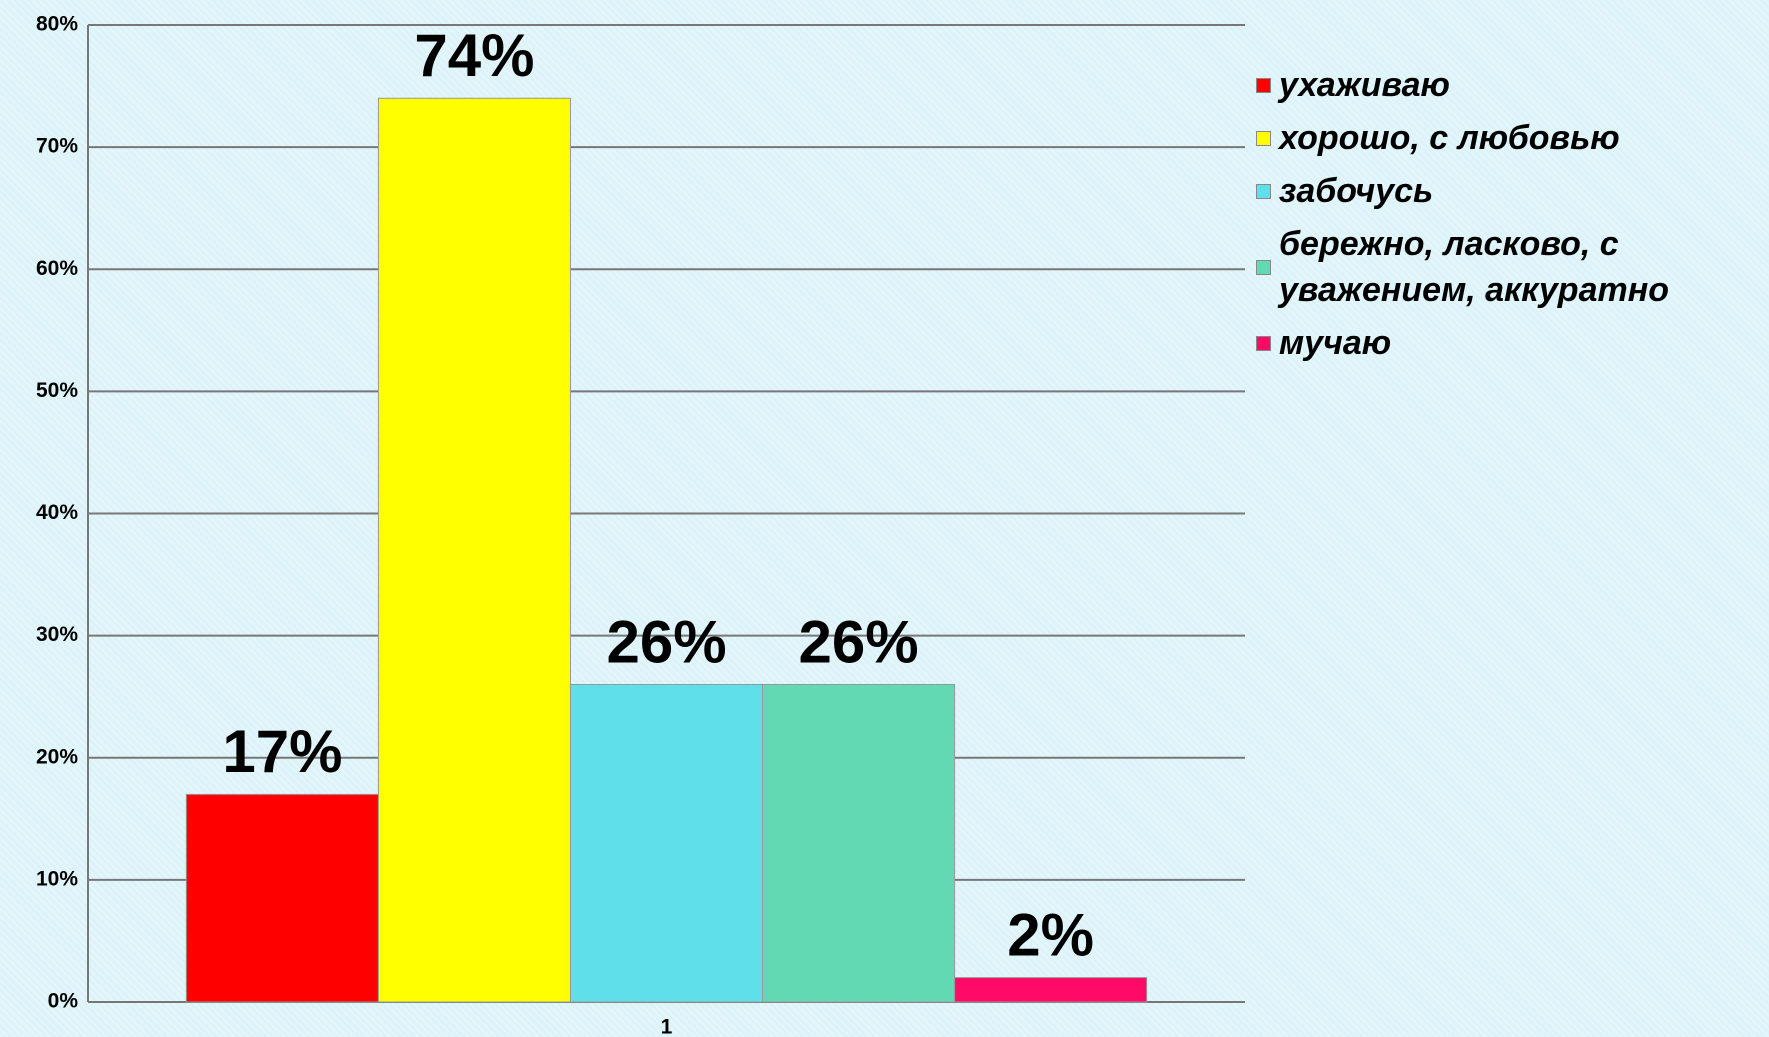  Describe the element at coordinates (1511, 191) in the screenshot. I see `legend-item: забочусь` at that location.